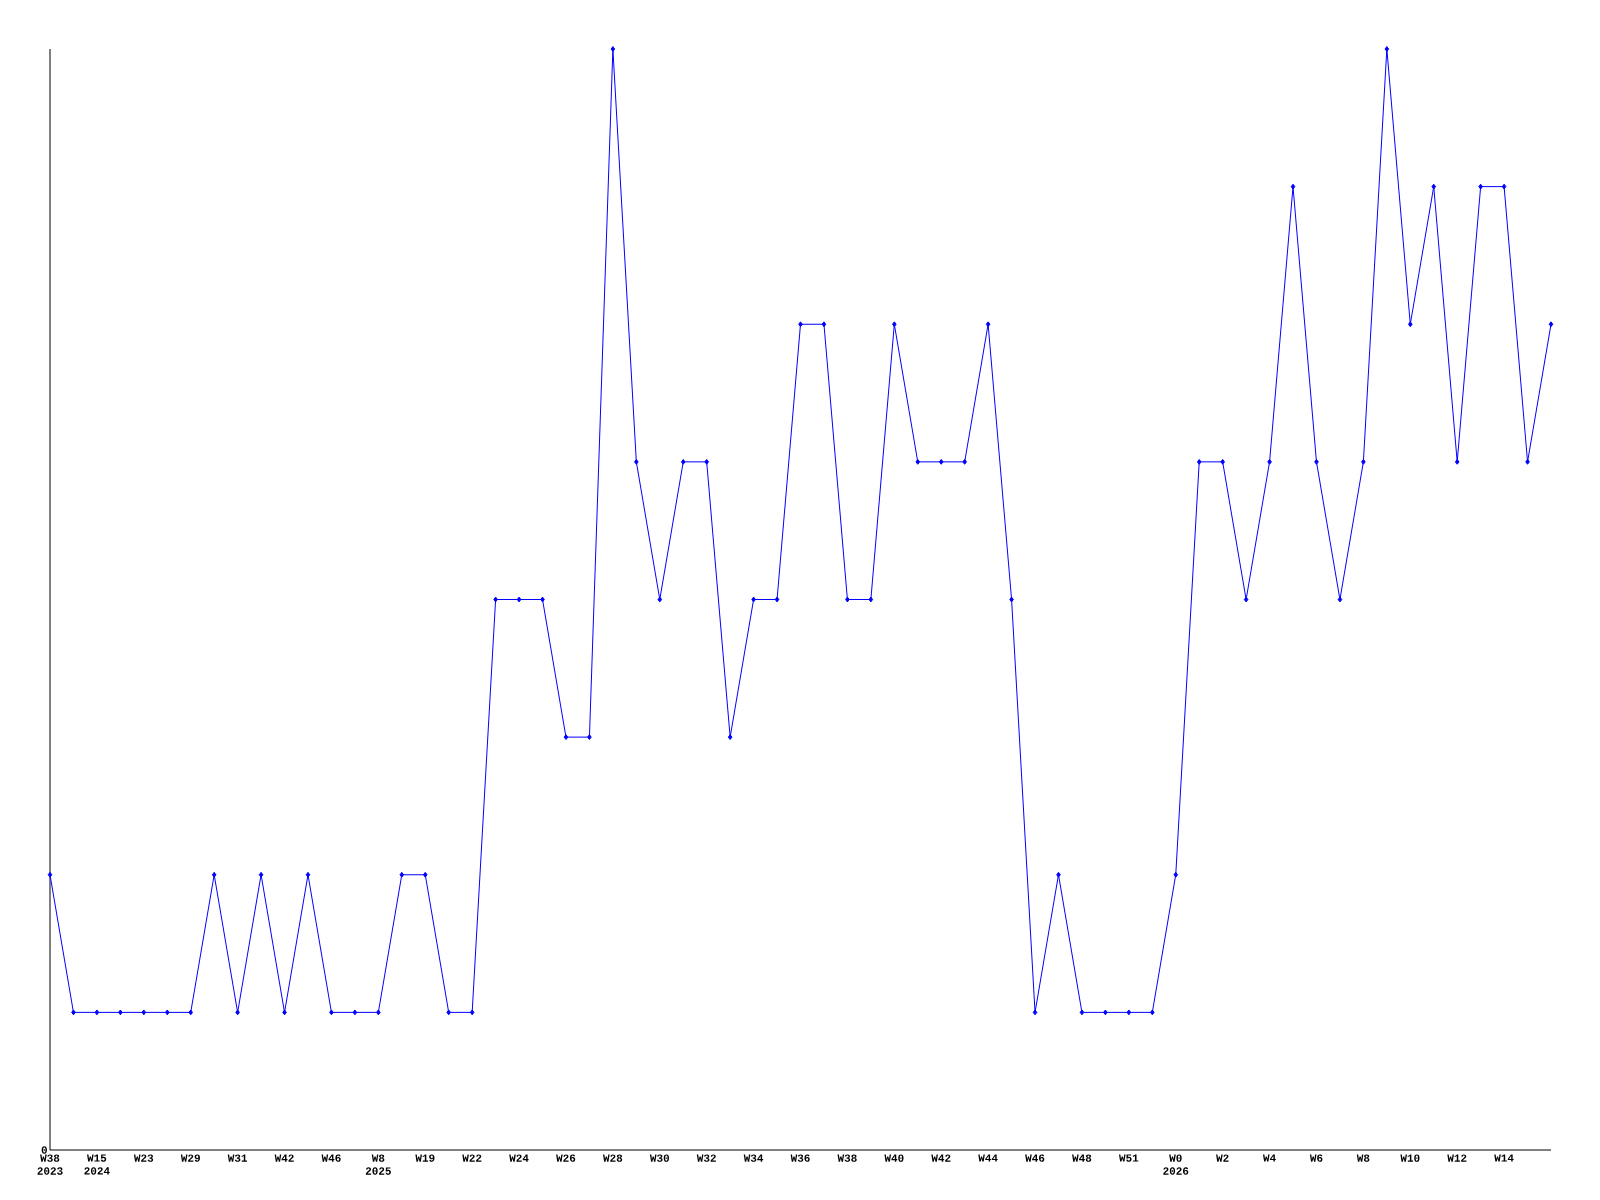 This screenshot has height=1200, width=1600. What do you see at coordinates (753, 1158) in the screenshot?
I see `x-tick-label: W34` at bounding box center [753, 1158].